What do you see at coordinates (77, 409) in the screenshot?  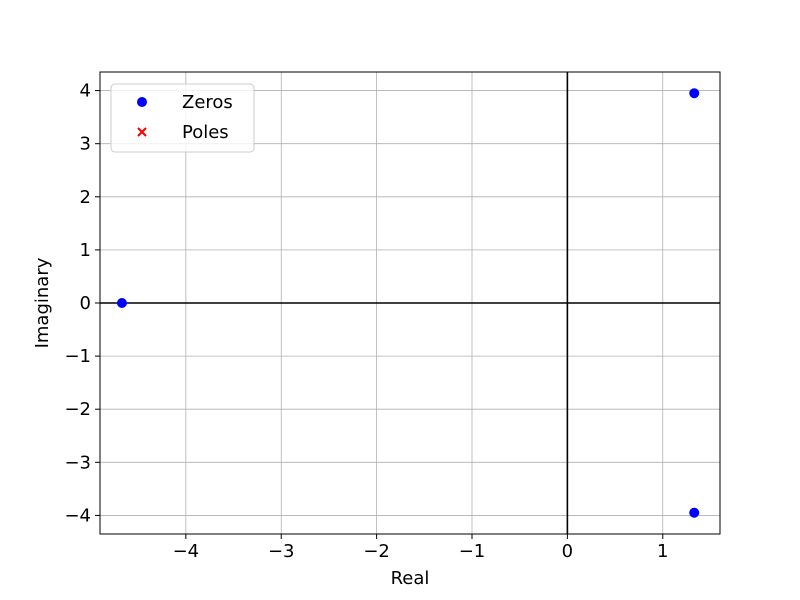 I see `y-tick-label: −2` at bounding box center [77, 409].